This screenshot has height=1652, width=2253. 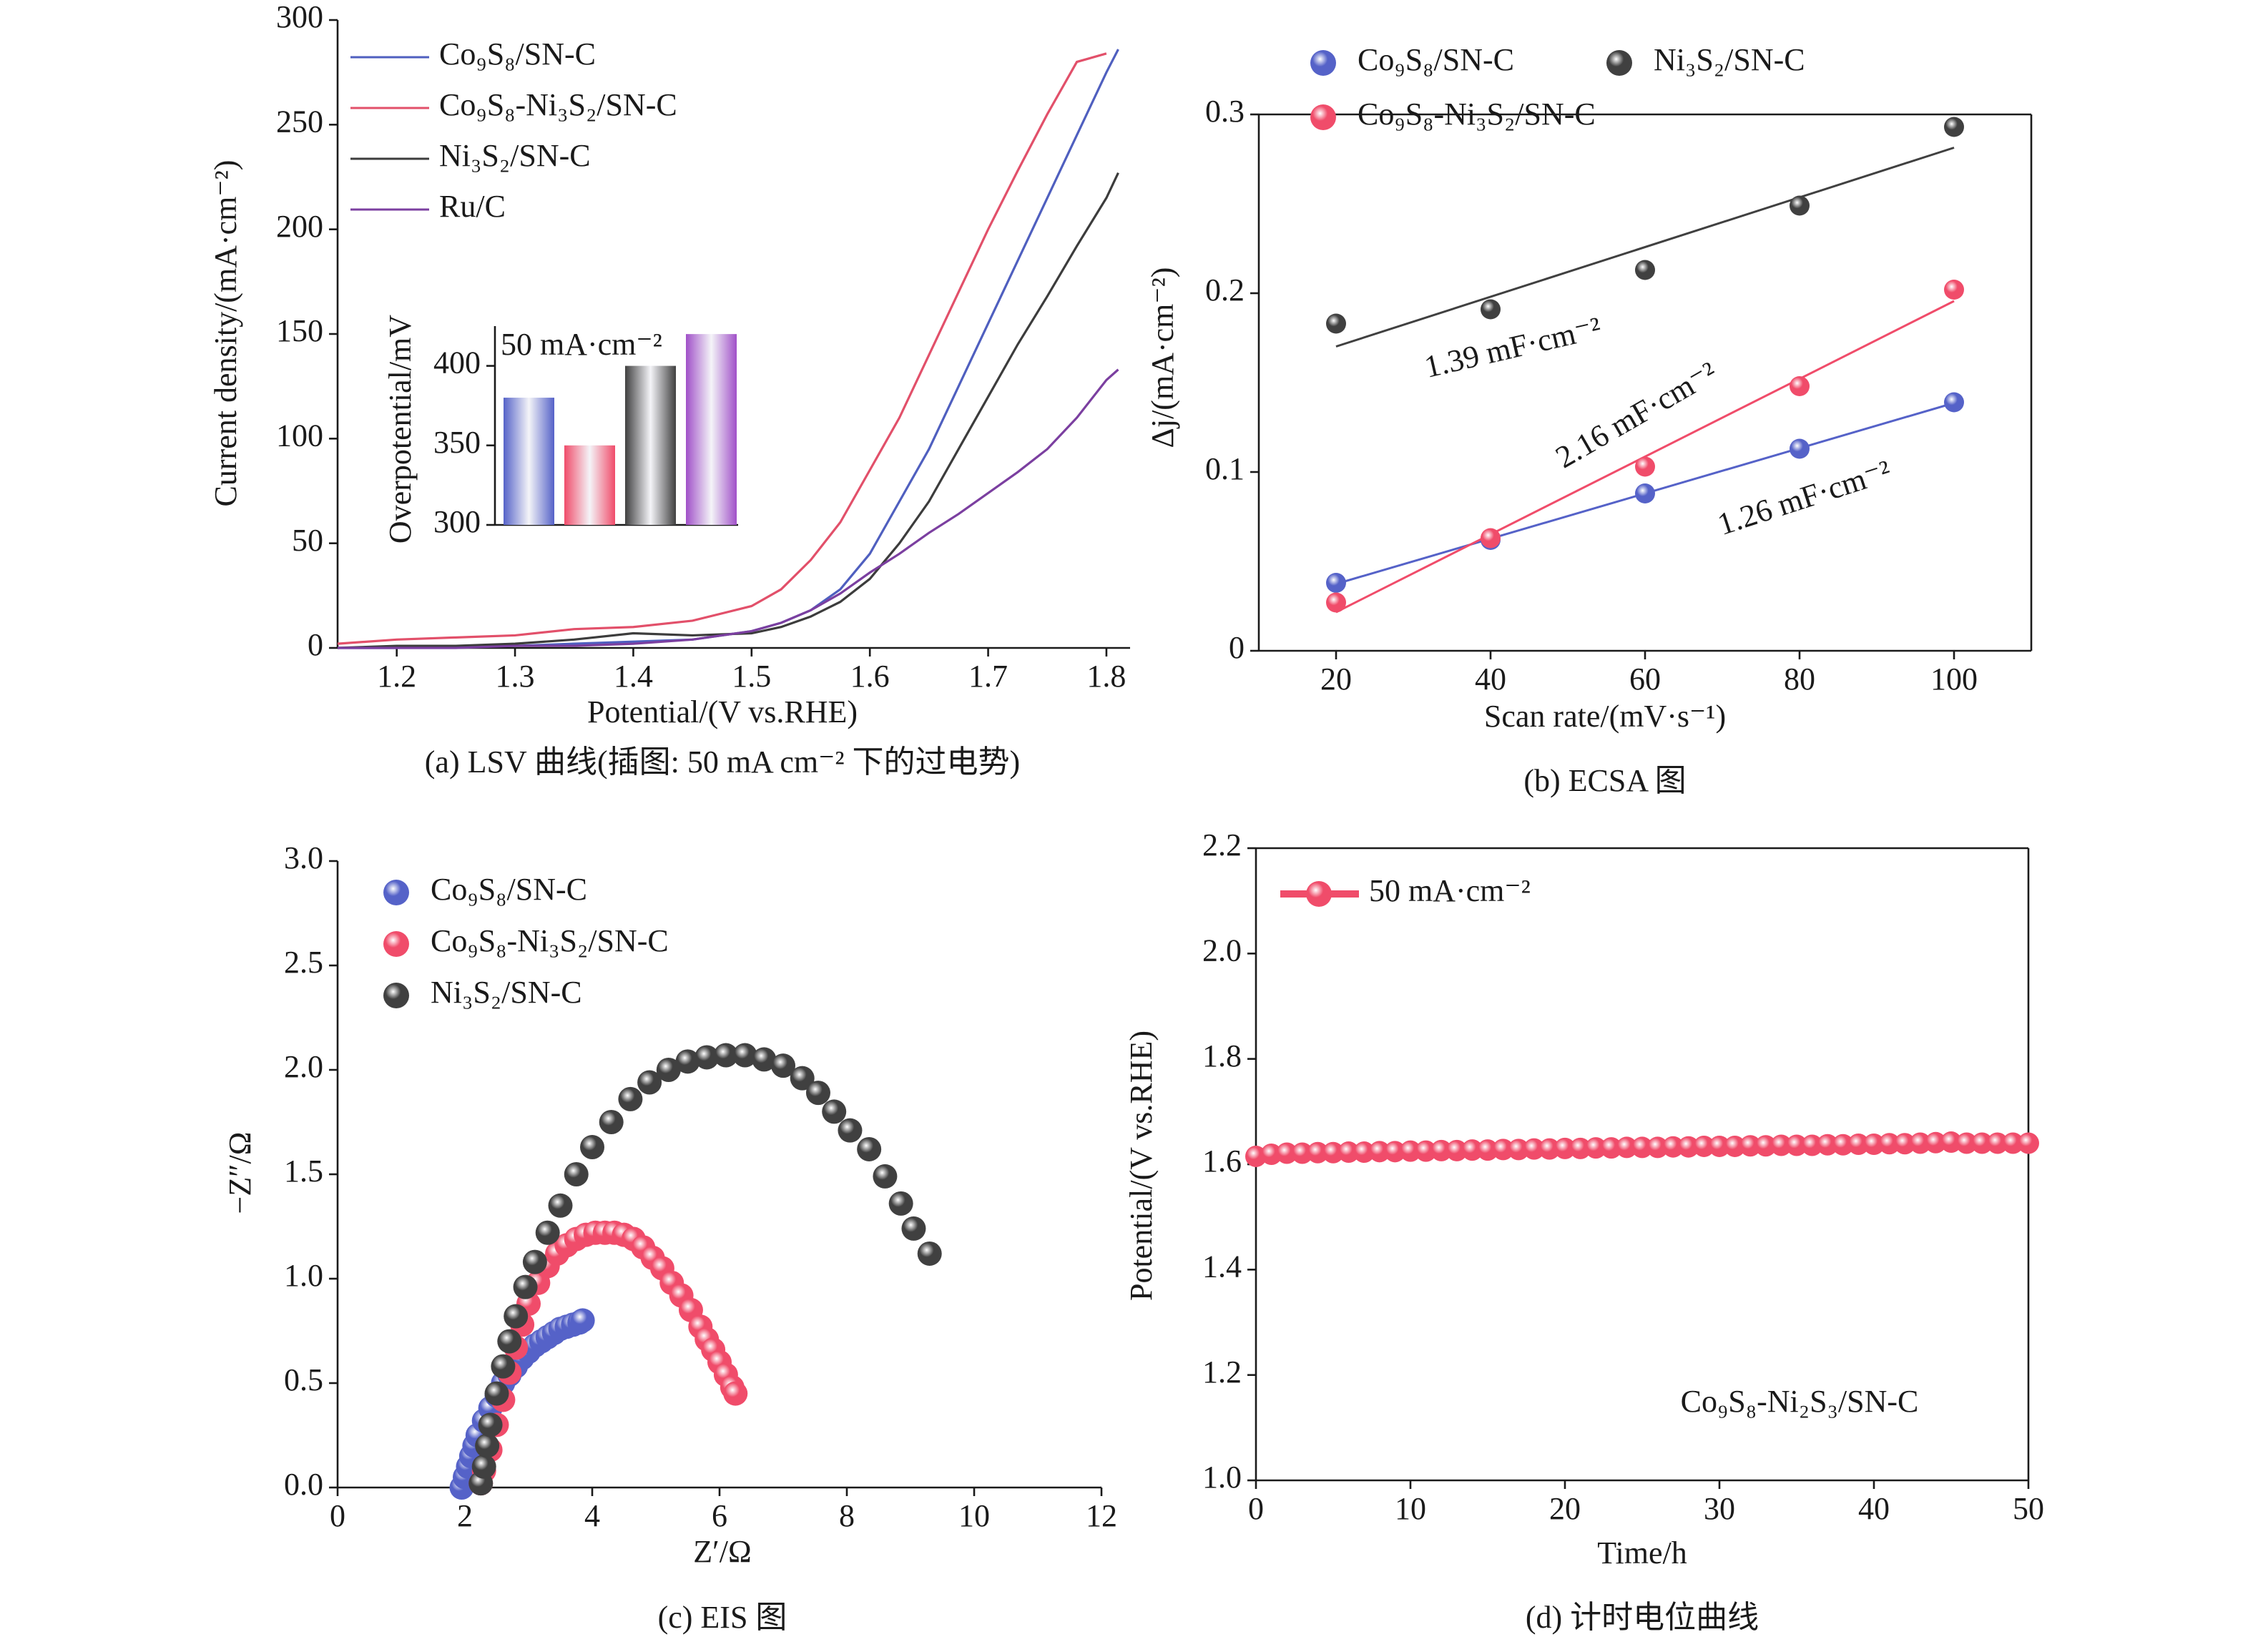 What do you see at coordinates (1642, 1552) in the screenshot?
I see `x-axis-label: Time/h` at bounding box center [1642, 1552].